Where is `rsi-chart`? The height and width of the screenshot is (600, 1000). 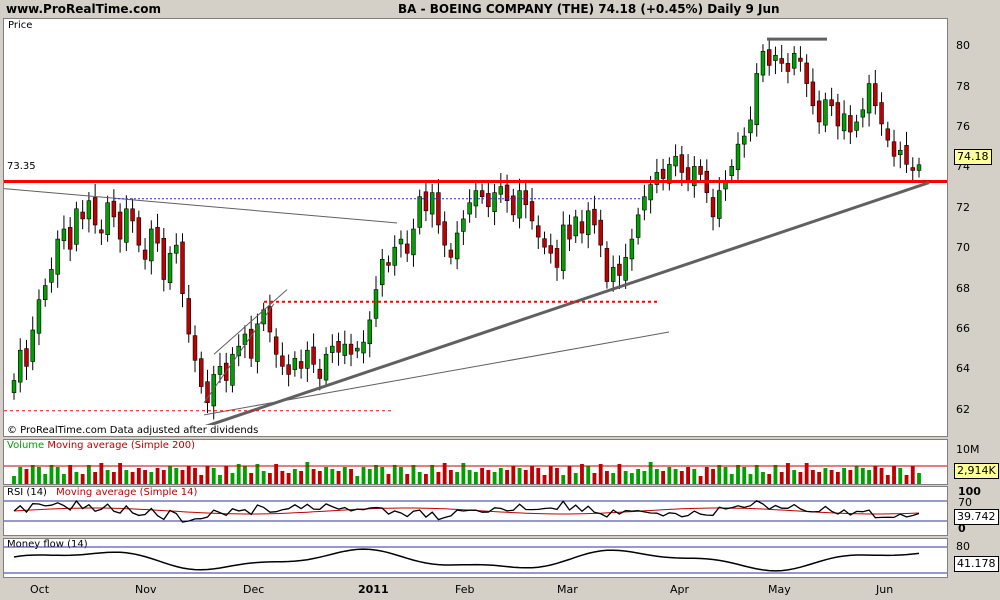 rsi-chart is located at coordinates (475, 511).